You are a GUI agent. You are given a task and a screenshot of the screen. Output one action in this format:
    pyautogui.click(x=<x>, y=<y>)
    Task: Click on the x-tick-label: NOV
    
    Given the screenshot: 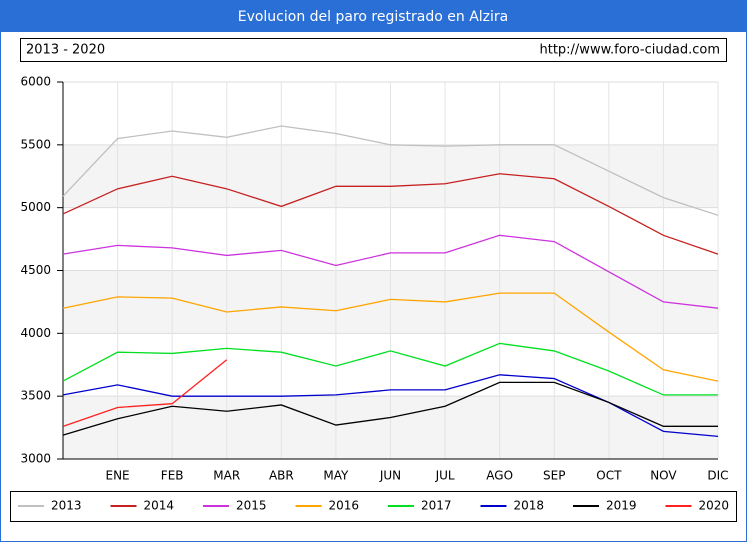 What is the action you would take?
    pyautogui.click(x=663, y=476)
    